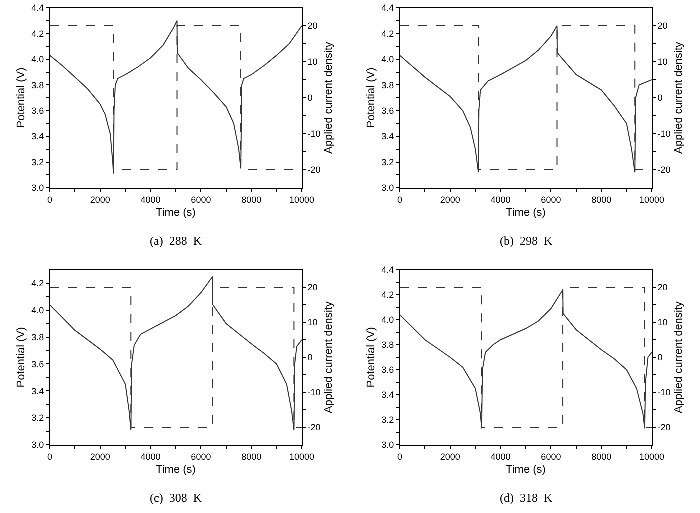 The width and height of the screenshot is (700, 513). Describe the element at coordinates (176, 498) in the screenshot. I see `text: (c) 308 K` at that location.